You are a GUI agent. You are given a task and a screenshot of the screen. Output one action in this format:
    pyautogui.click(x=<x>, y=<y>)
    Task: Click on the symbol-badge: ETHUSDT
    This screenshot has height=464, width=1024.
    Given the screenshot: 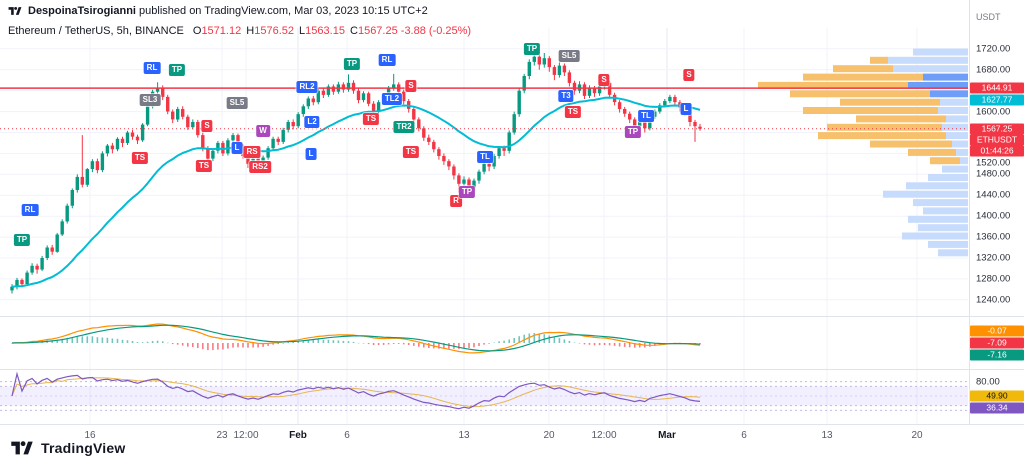 What is the action you would take?
    pyautogui.click(x=997, y=140)
    